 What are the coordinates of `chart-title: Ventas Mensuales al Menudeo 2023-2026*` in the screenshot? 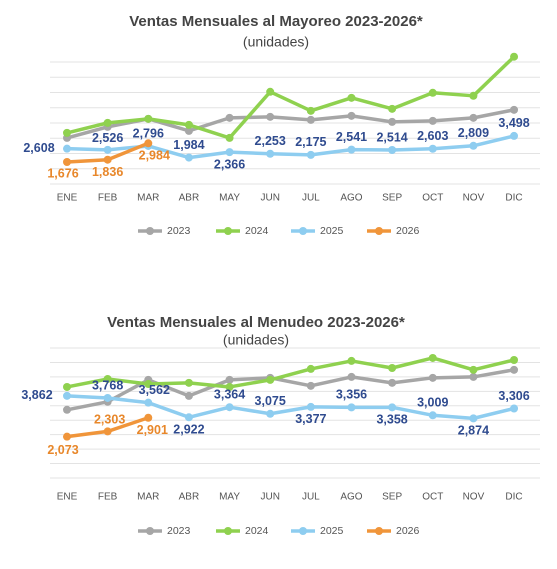 It's located at (256, 322).